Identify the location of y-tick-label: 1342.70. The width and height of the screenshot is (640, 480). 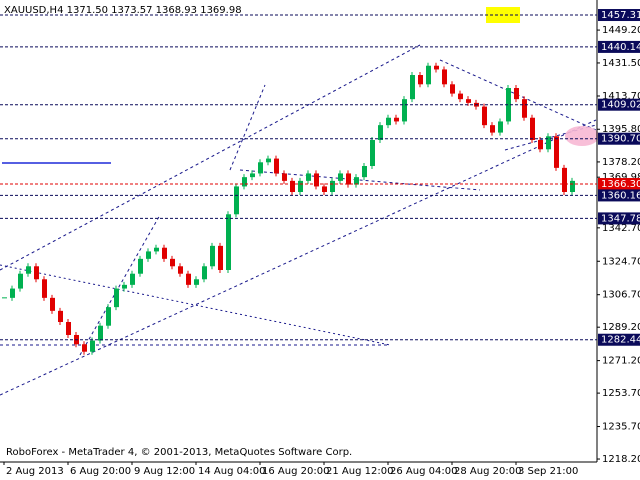
(621, 228).